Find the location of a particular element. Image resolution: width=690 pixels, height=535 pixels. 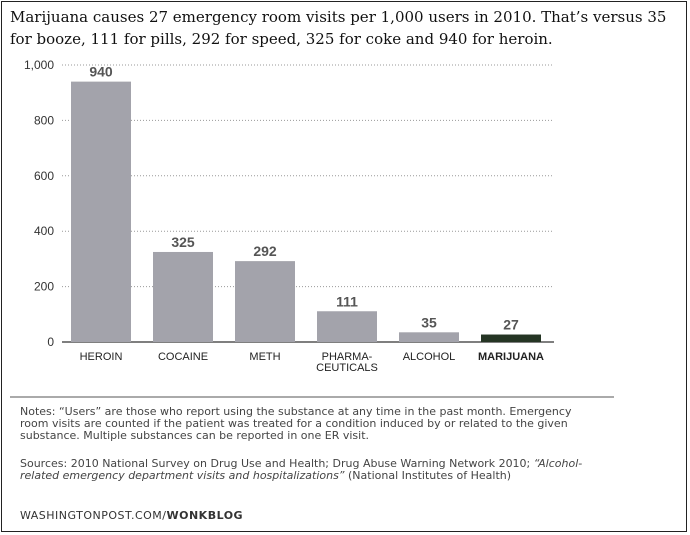

x-category-label: PHARMA- is located at coordinates (347, 357).